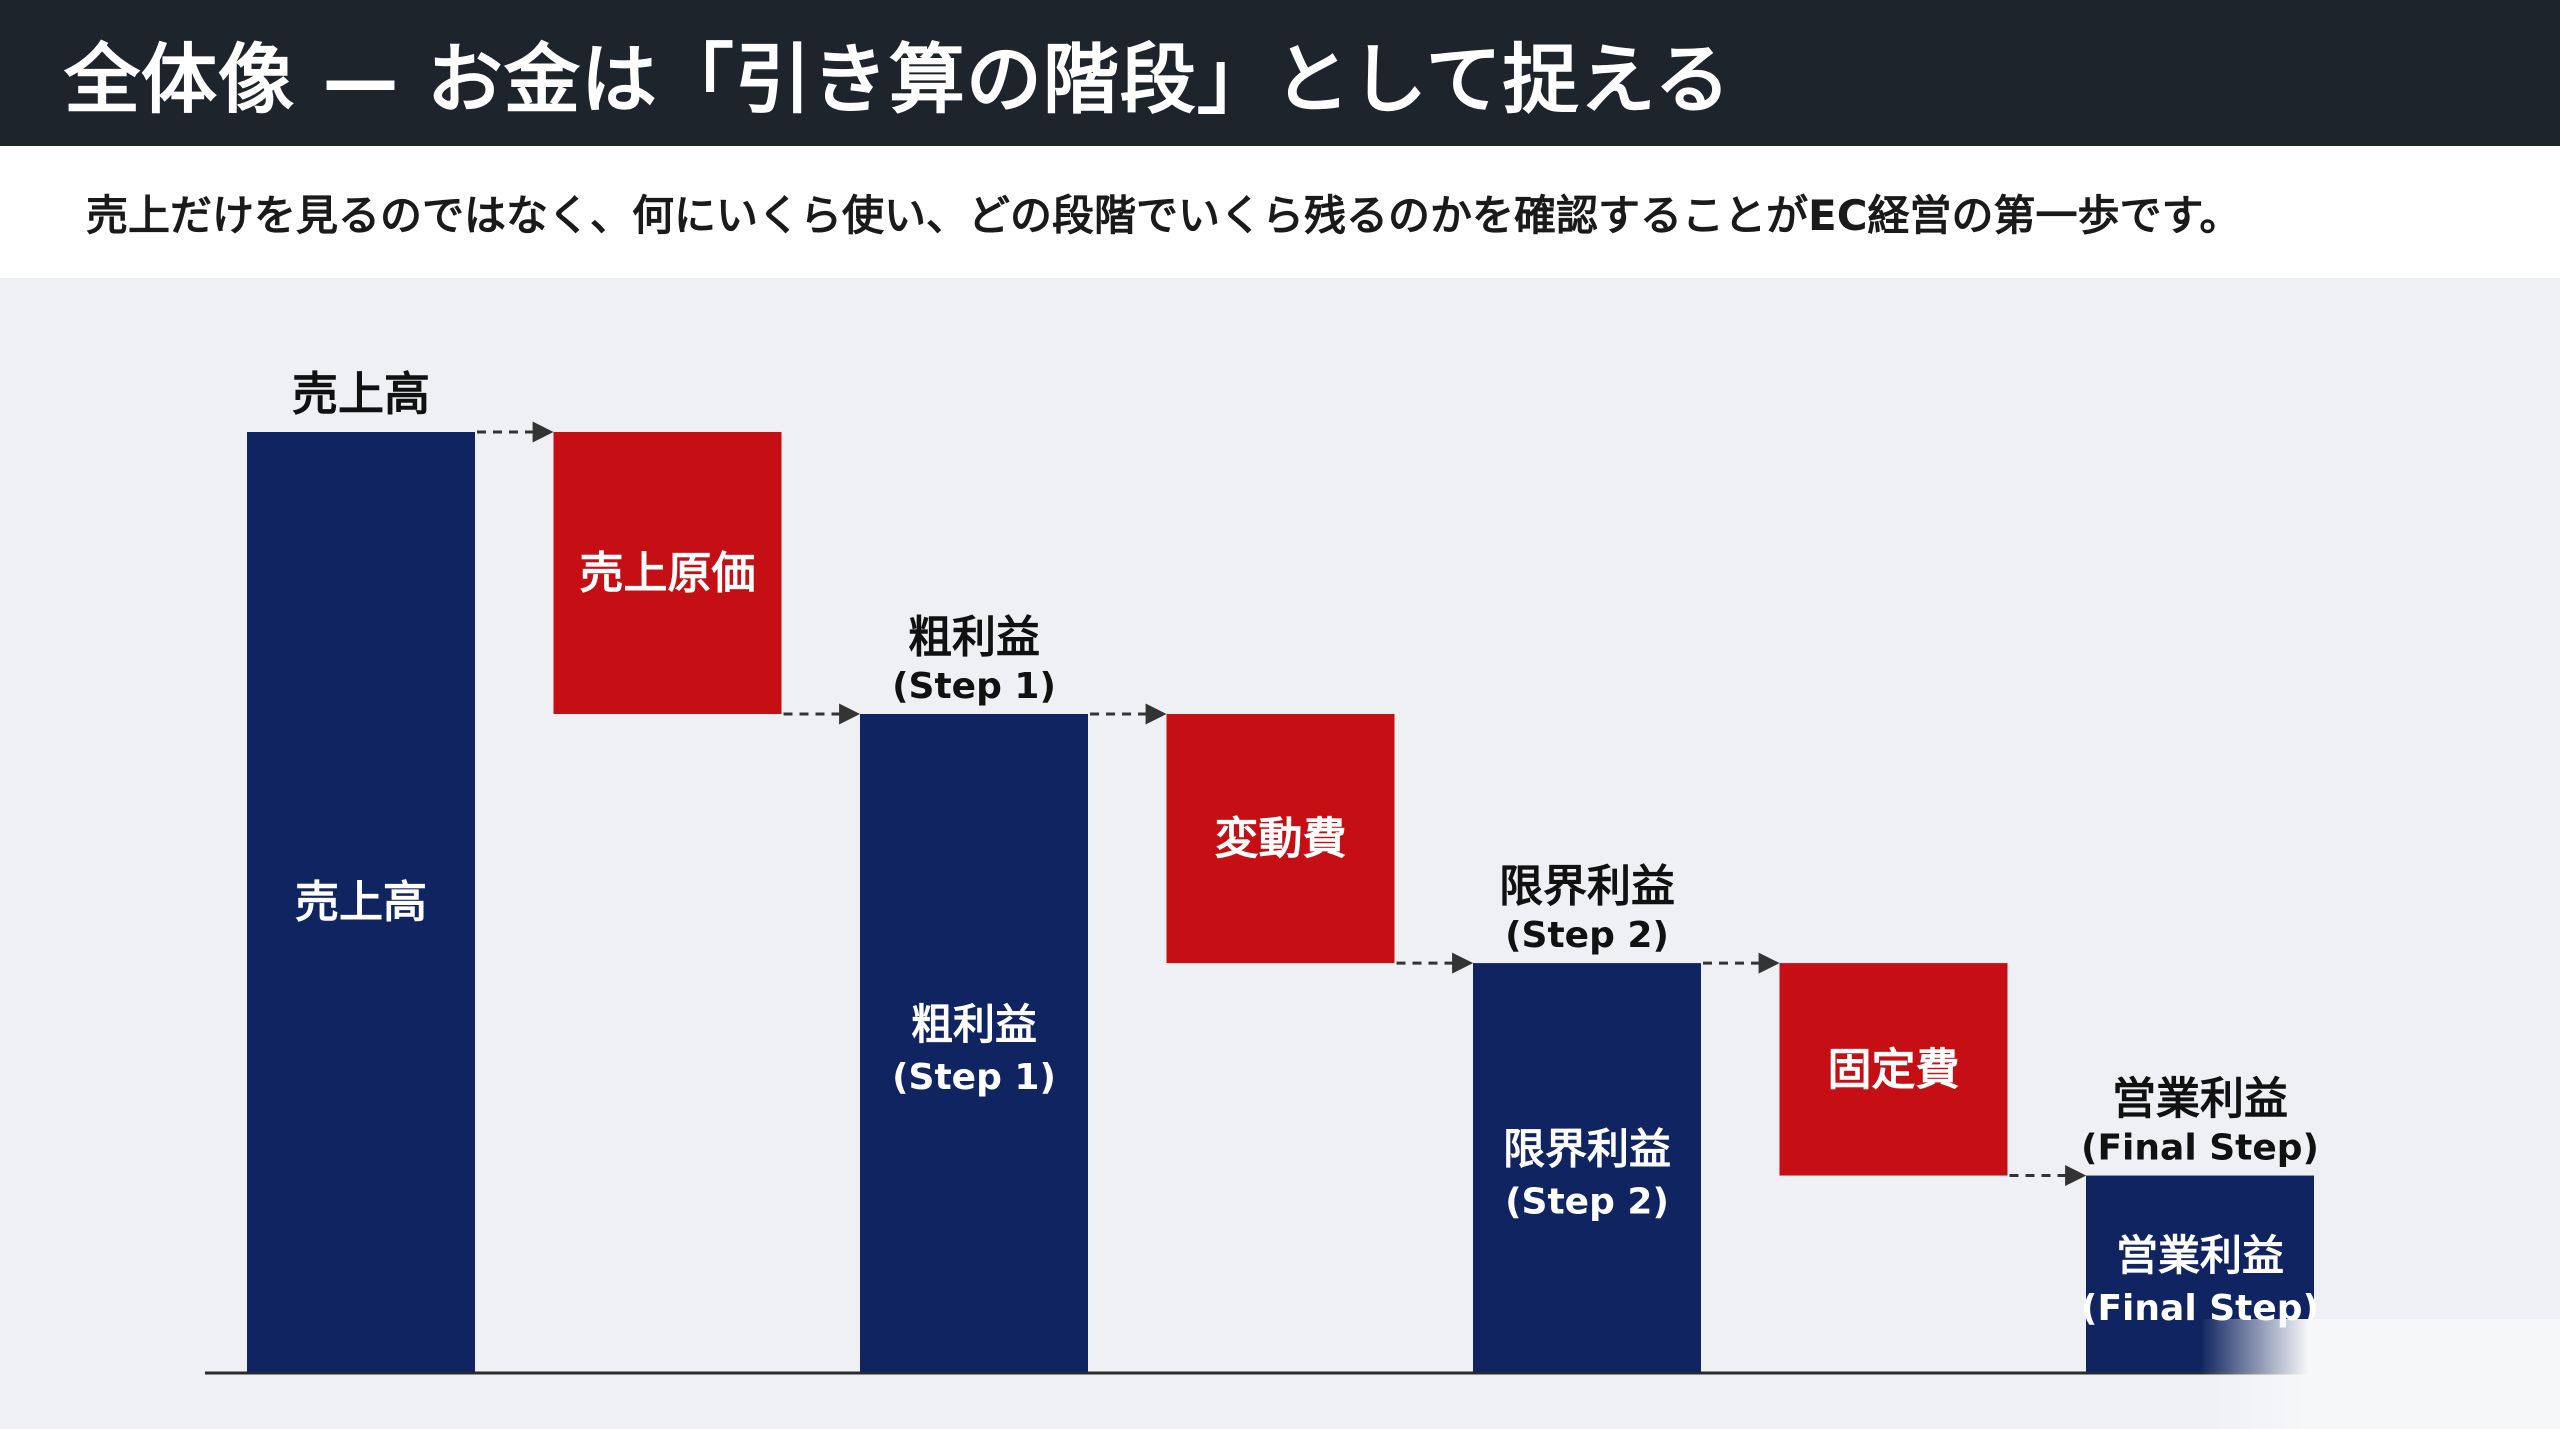  Describe the element at coordinates (1587, 1149) in the screenshot. I see `bar-label: 限界利益` at that location.